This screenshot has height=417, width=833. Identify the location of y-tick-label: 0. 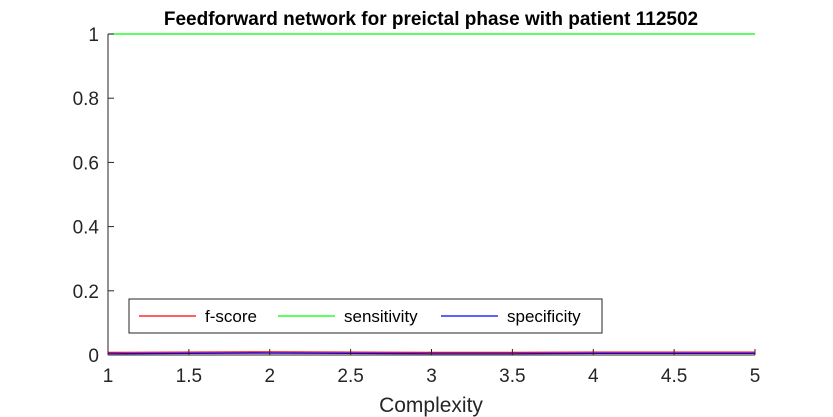
(93, 356).